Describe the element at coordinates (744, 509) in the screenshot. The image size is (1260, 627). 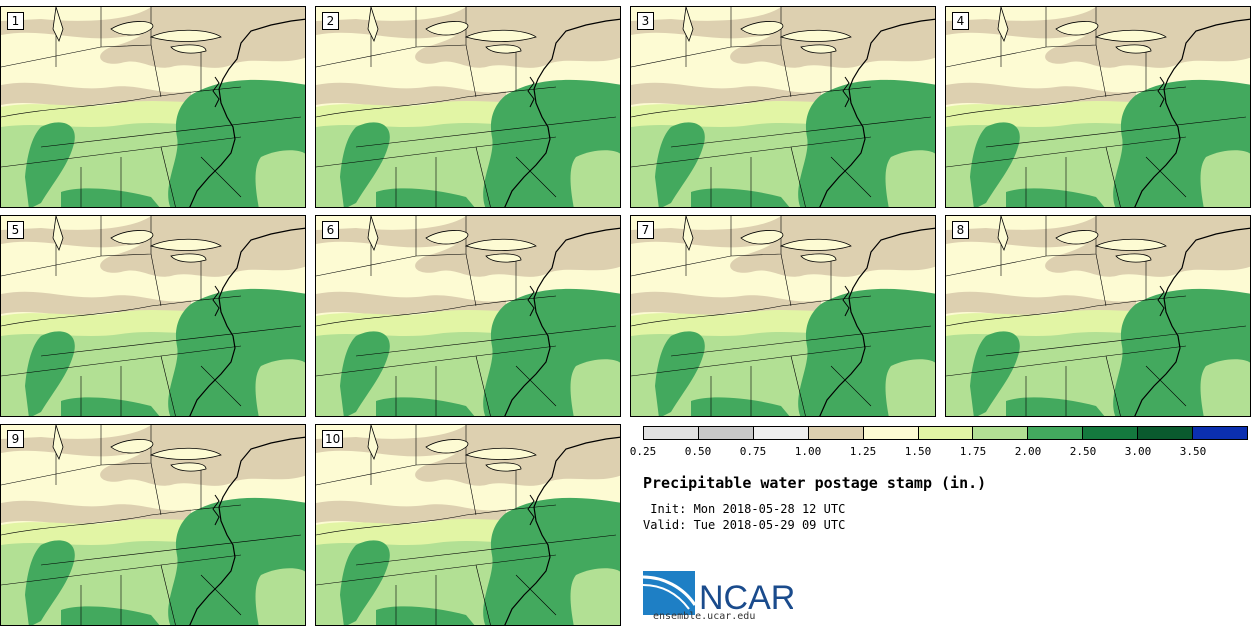
I see `init-time: Init: Mon 2018-05-28 12 UTC` at that location.